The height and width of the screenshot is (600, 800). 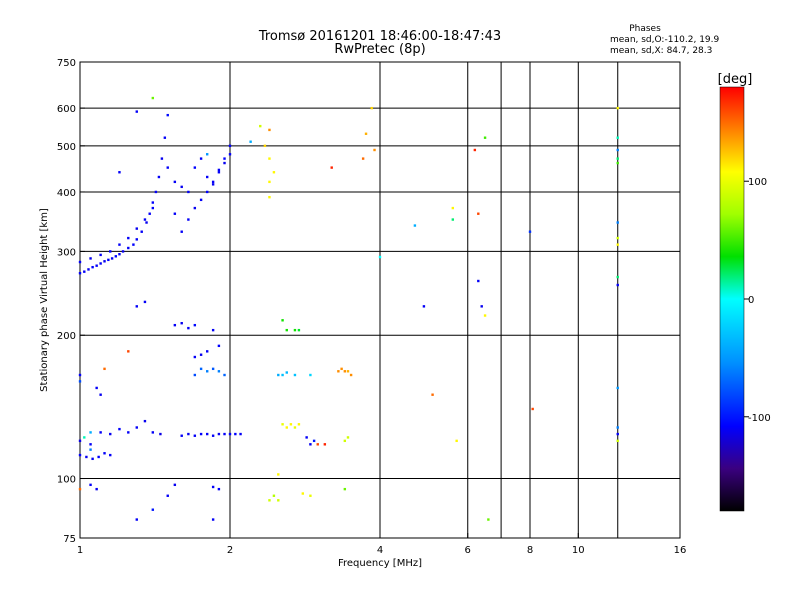 I want to click on x-tick-label: 4, so click(x=380, y=550).